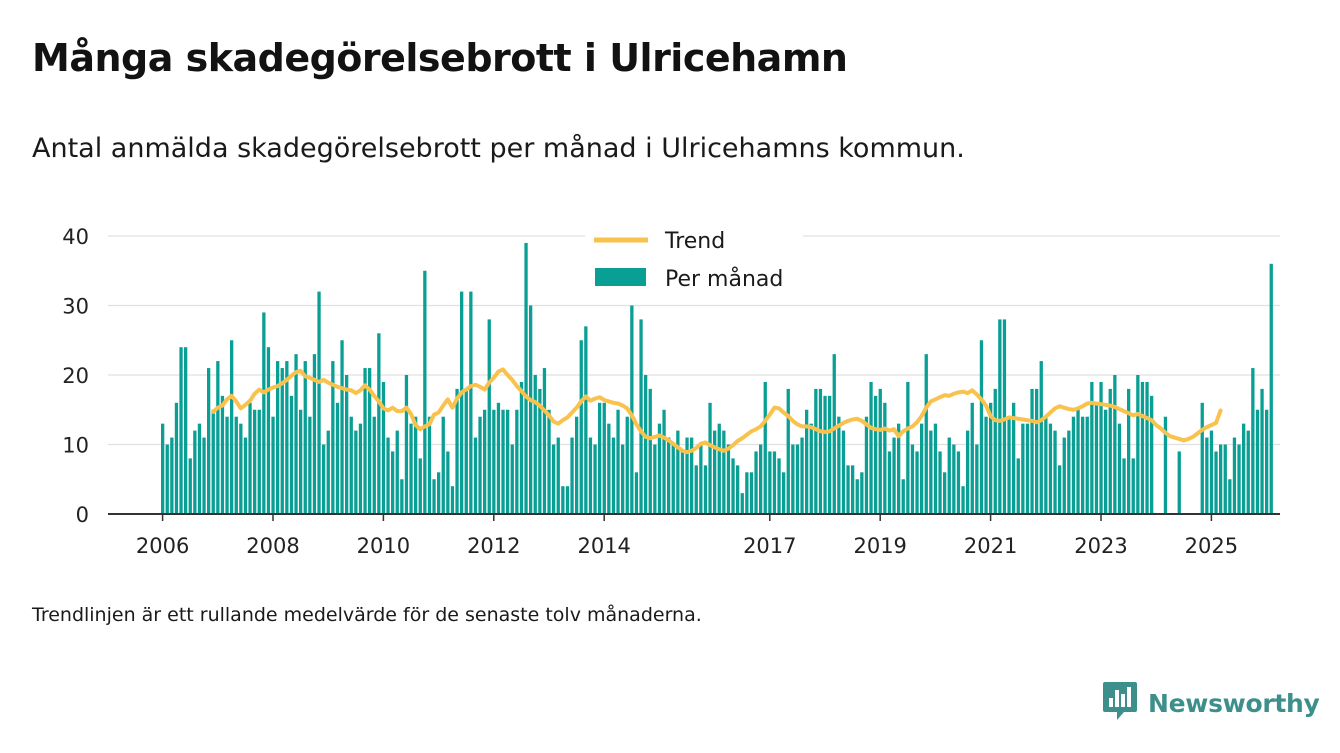 The height and width of the screenshot is (753, 1340). What do you see at coordinates (75, 376) in the screenshot?
I see `y-tick-label: 20` at bounding box center [75, 376].